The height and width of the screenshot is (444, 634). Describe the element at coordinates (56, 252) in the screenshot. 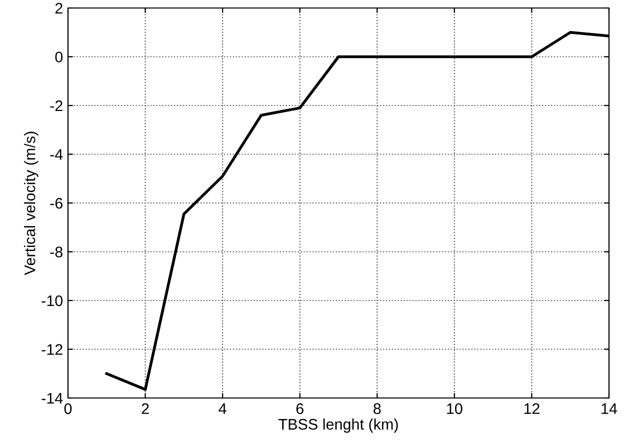

I see `y-tick-label: -8` at that location.